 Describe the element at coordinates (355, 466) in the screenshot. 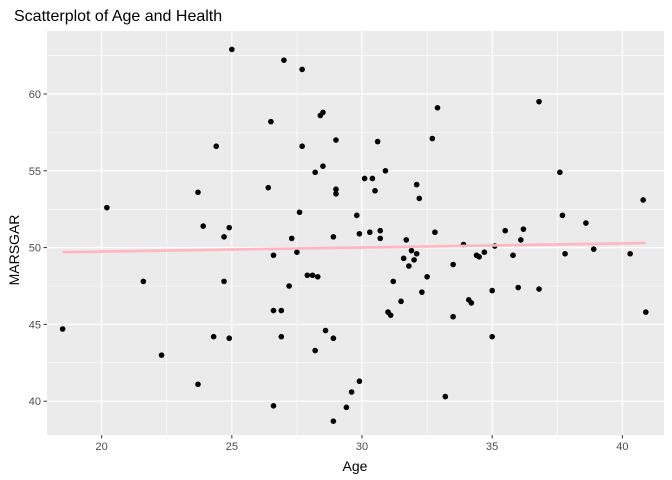

I see `x-axis-title: Age` at that location.